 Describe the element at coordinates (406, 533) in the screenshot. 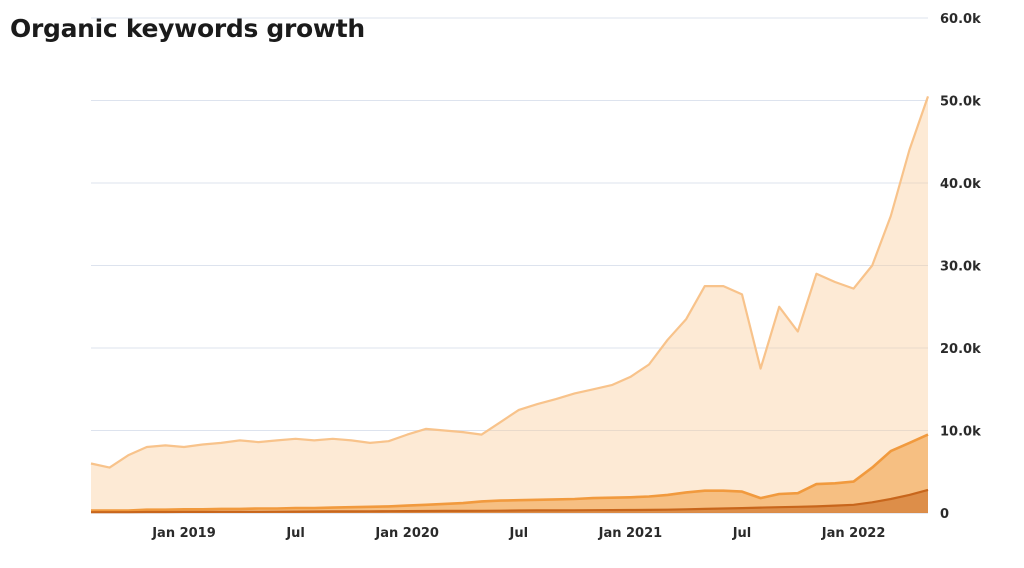

I see `x-tick-label: Jan 2020` at that location.